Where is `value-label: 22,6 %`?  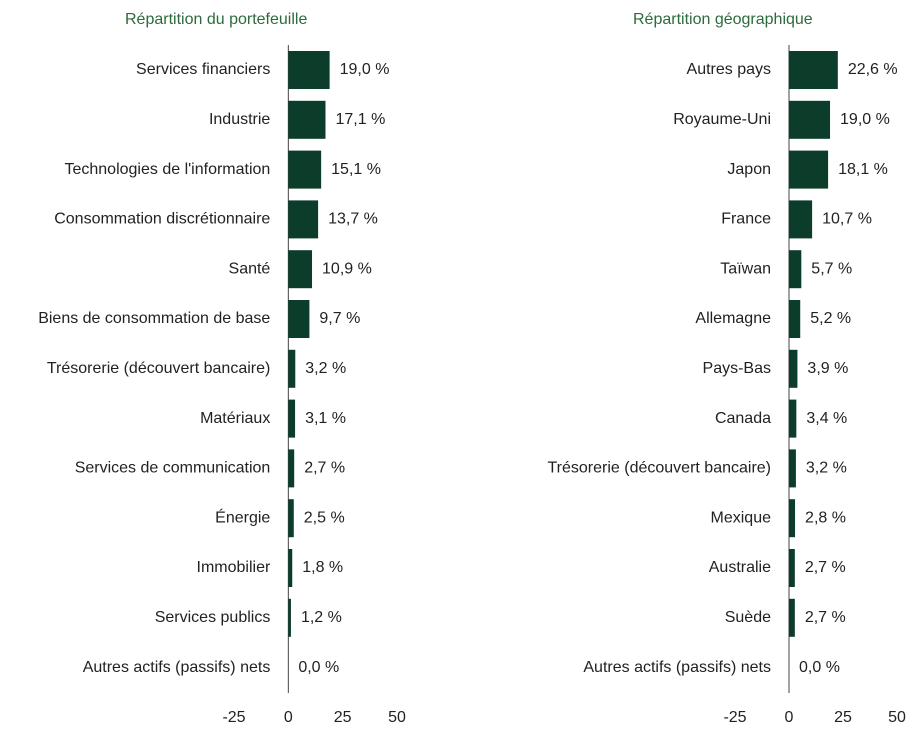
value-label: 22,6 % is located at coordinates (873, 69).